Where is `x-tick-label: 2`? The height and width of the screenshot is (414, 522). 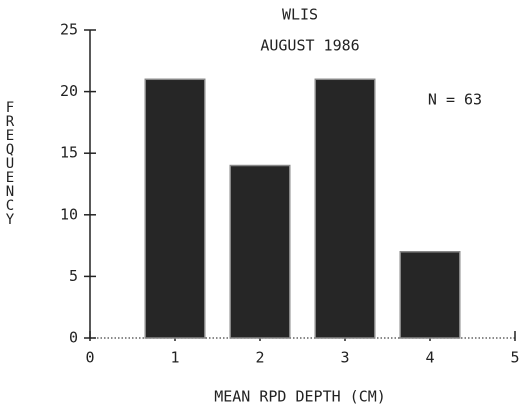 x-tick-label: 2 is located at coordinates (259, 358).